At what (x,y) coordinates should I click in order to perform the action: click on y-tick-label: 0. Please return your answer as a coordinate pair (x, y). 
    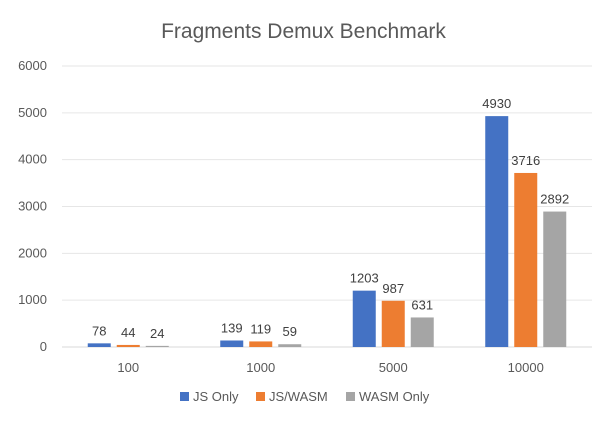
    Looking at the image, I should click on (43, 346).